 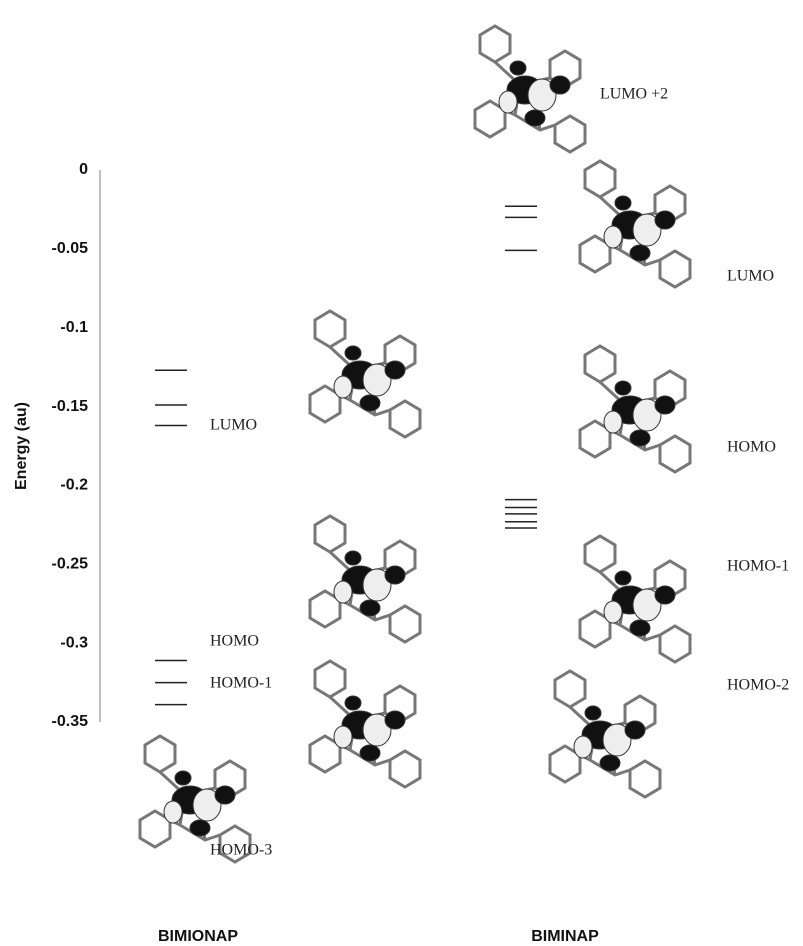 I want to click on y-tick-label: -0.2, so click(x=74, y=485).